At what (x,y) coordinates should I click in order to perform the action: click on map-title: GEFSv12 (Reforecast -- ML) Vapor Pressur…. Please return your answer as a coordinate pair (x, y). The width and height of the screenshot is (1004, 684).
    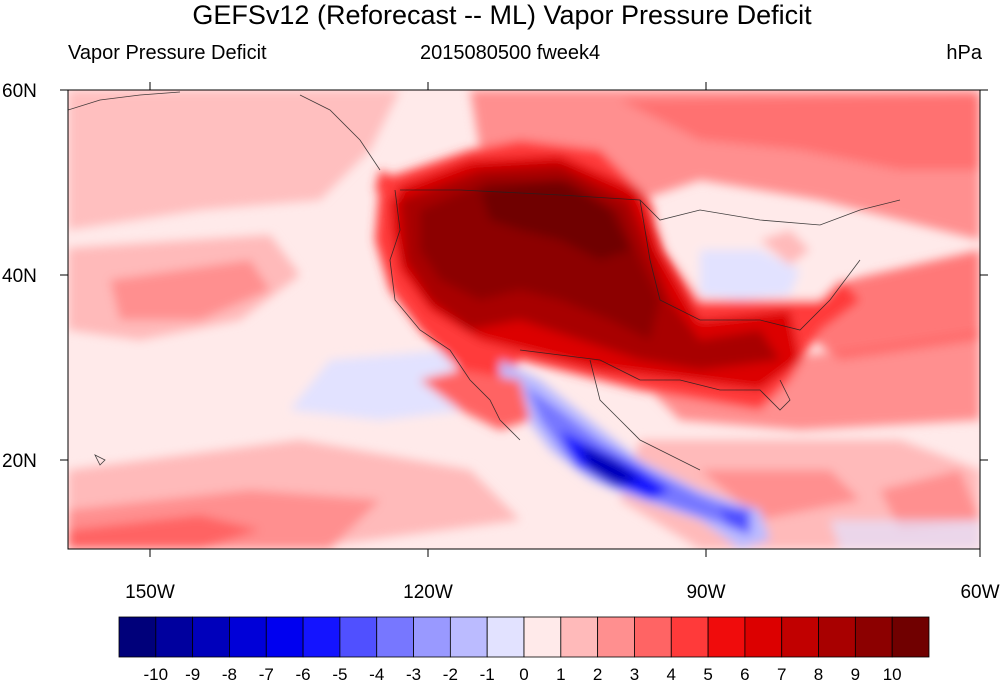
    Looking at the image, I should click on (502, 15).